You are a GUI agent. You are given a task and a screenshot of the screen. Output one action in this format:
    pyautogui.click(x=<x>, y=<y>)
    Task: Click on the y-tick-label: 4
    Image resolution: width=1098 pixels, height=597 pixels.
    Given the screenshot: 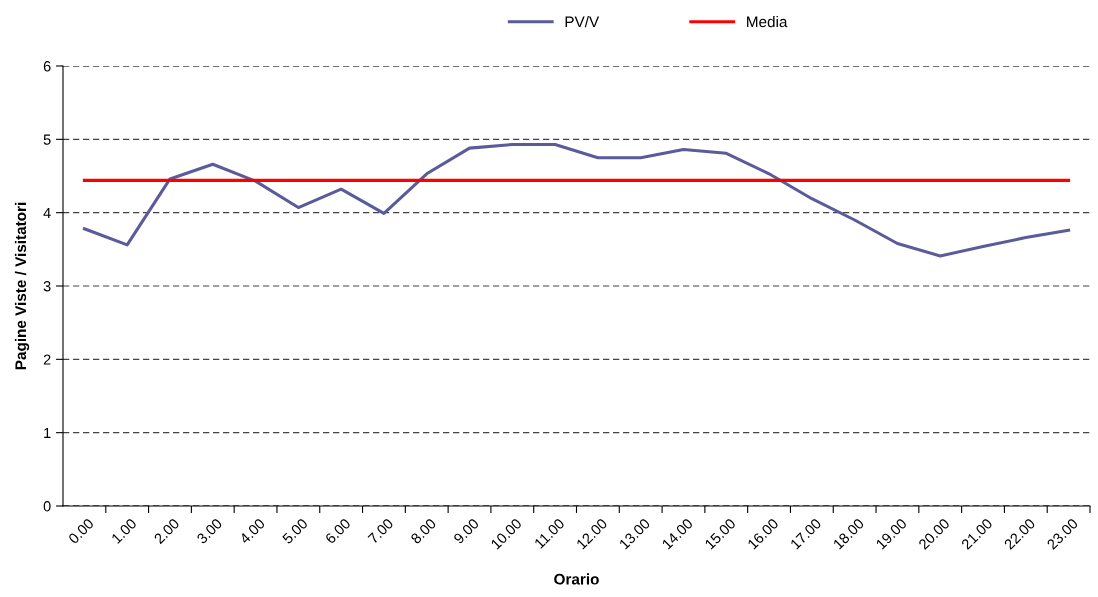 What is the action you would take?
    pyautogui.click(x=47, y=212)
    